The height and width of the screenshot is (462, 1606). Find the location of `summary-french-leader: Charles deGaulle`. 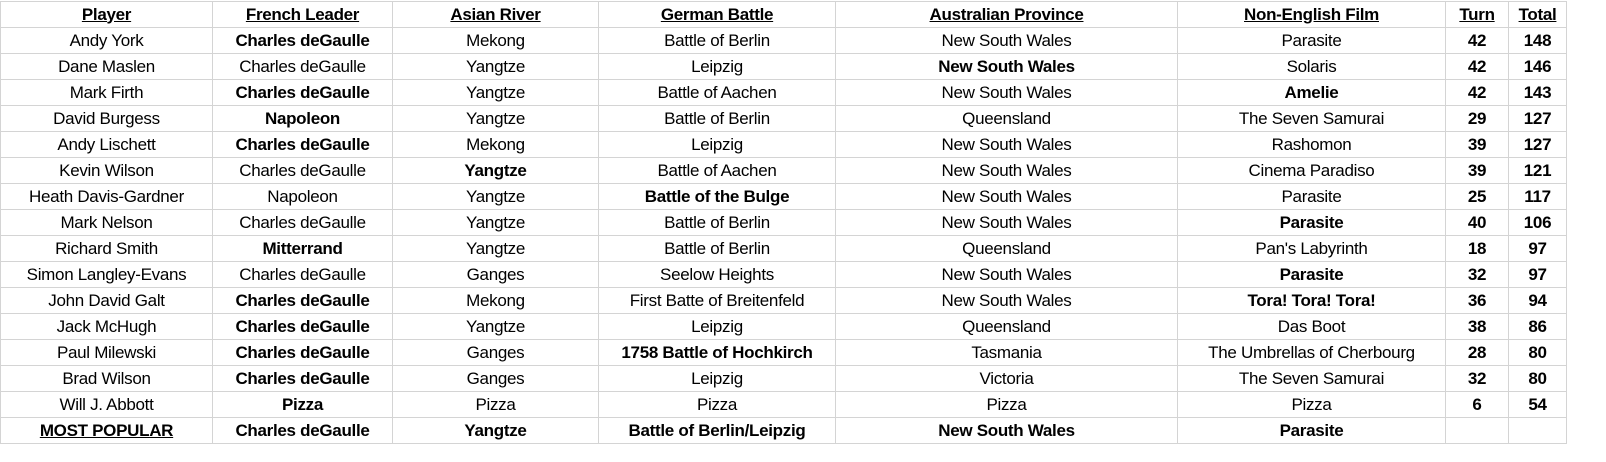

summary-french-leader: Charles deGaulle is located at coordinates (302, 430).